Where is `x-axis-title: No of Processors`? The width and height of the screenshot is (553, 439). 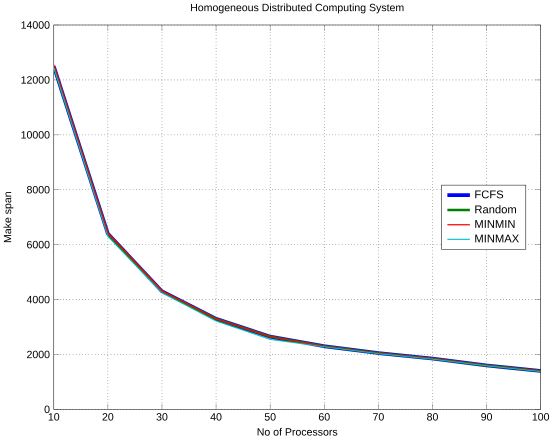
x-axis-title: No of Processors is located at coordinates (298, 432).